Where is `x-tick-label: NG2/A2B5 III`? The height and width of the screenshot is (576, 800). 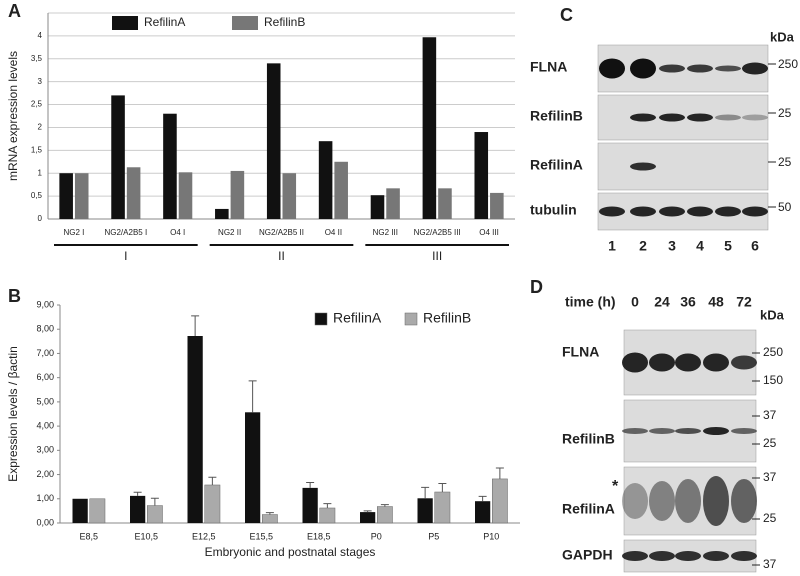 x-tick-label: NG2/A2B5 III is located at coordinates (437, 232).